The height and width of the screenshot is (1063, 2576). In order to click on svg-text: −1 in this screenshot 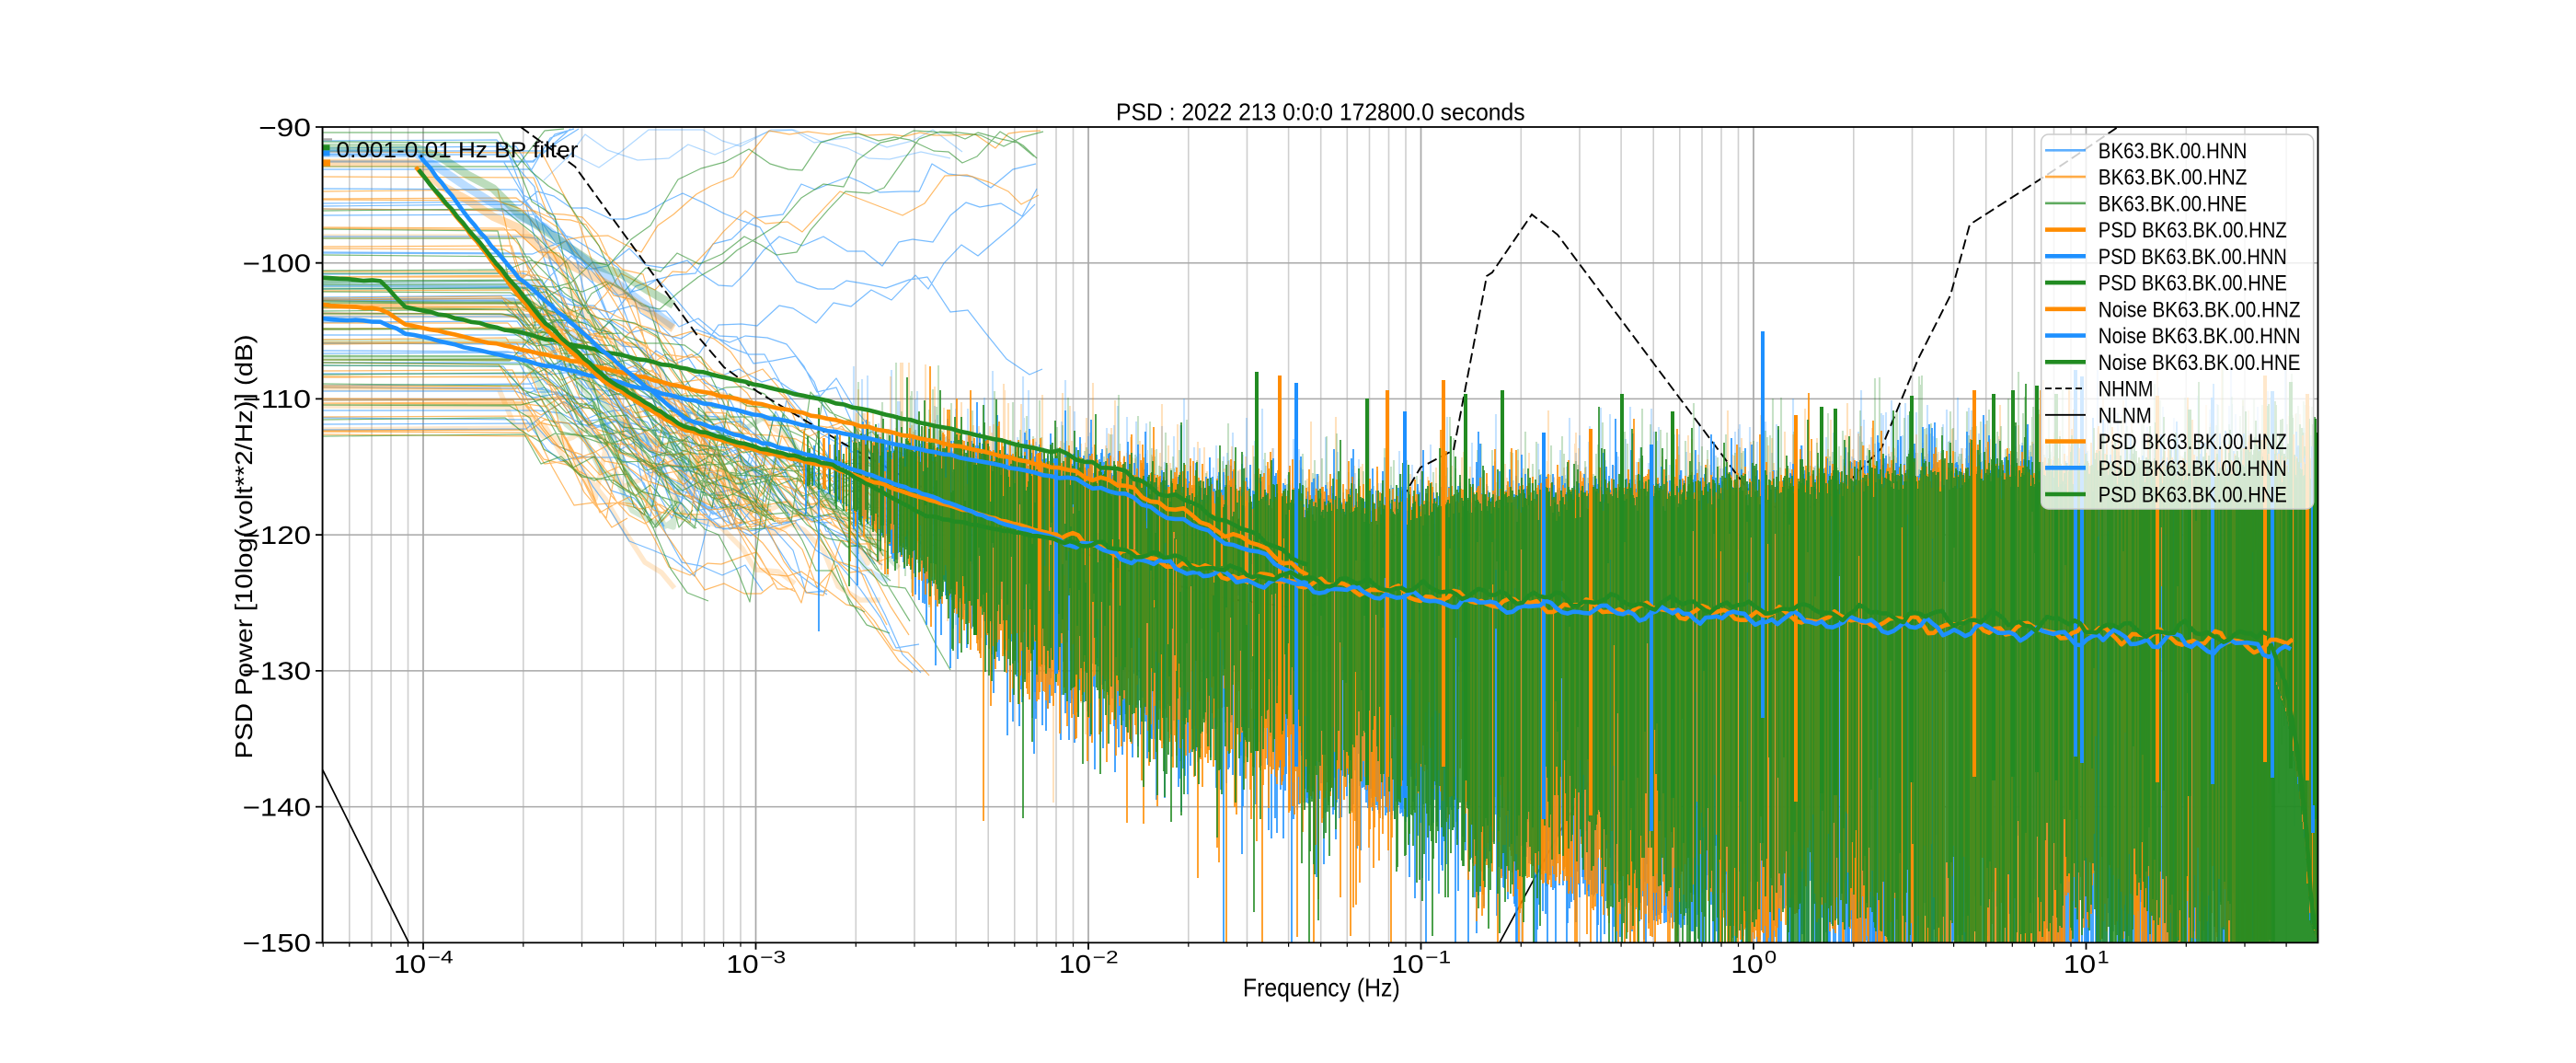, I will do `click(1438, 959)`.